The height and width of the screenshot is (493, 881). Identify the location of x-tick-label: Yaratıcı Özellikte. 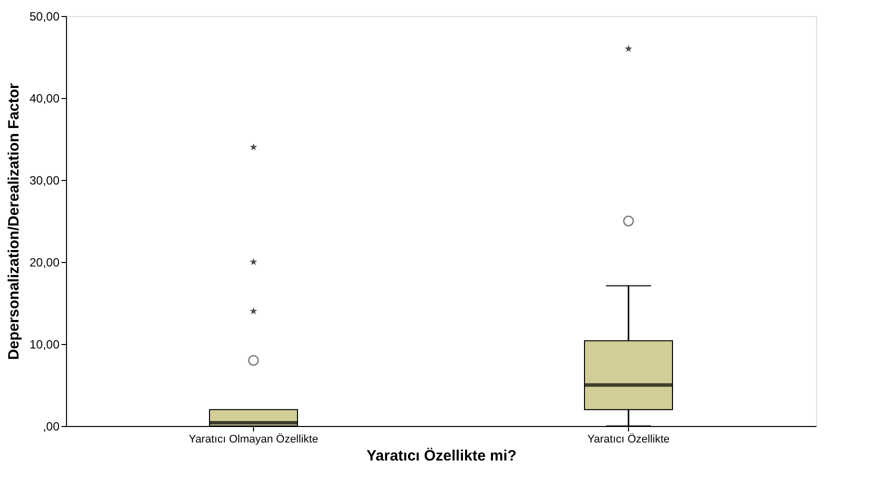
(628, 439).